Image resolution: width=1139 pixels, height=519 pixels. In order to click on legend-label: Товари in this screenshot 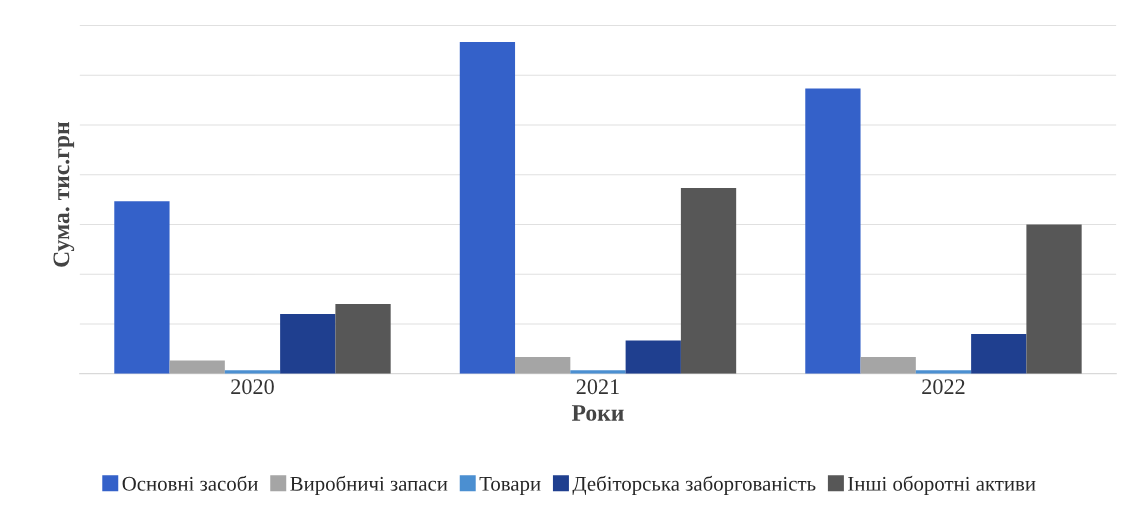, I will do `click(510, 486)`.